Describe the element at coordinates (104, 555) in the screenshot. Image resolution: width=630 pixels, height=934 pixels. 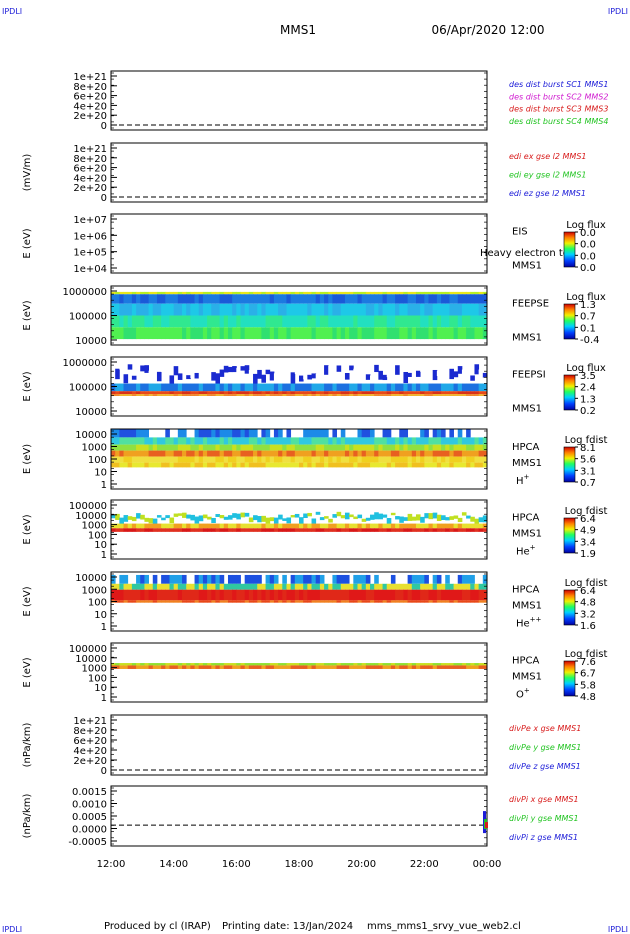
I see `ytick-label: 1` at that location.